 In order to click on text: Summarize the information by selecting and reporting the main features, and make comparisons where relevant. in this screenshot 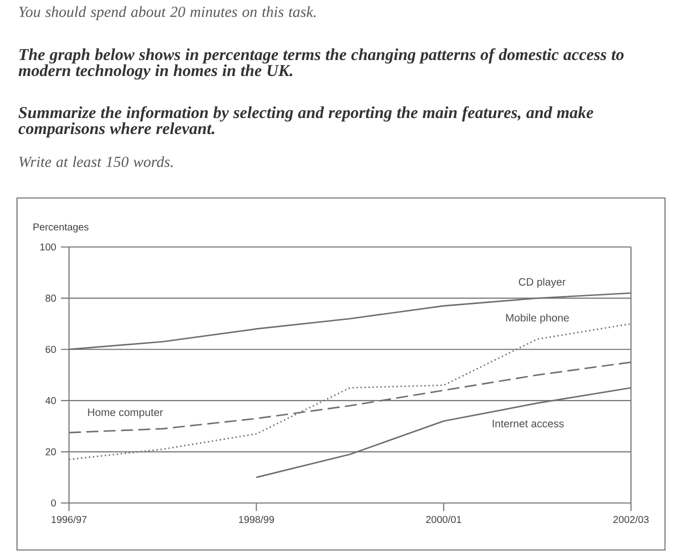, I will do `click(306, 122)`.